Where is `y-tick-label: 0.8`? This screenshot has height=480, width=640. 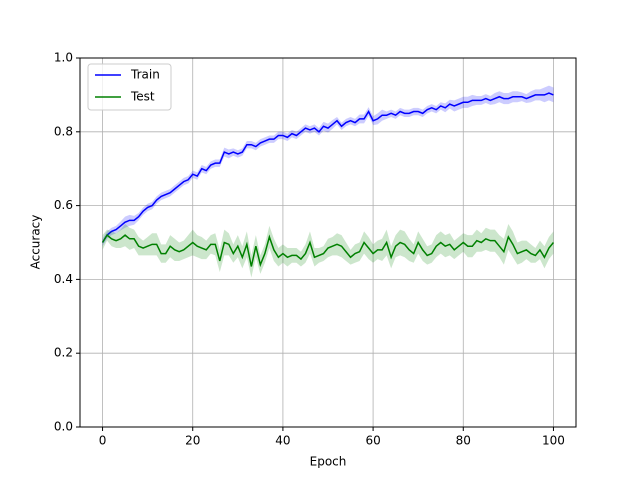
y-tick-label: 0.8 is located at coordinates (63, 131).